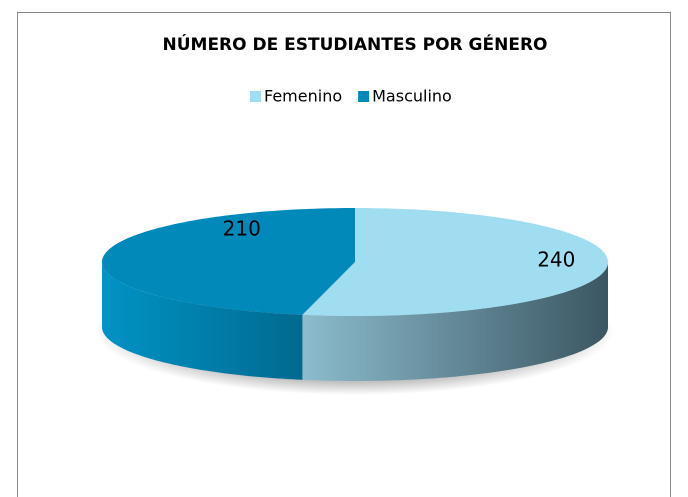  Describe the element at coordinates (303, 96) in the screenshot. I see `legend-label: Femenino` at that location.